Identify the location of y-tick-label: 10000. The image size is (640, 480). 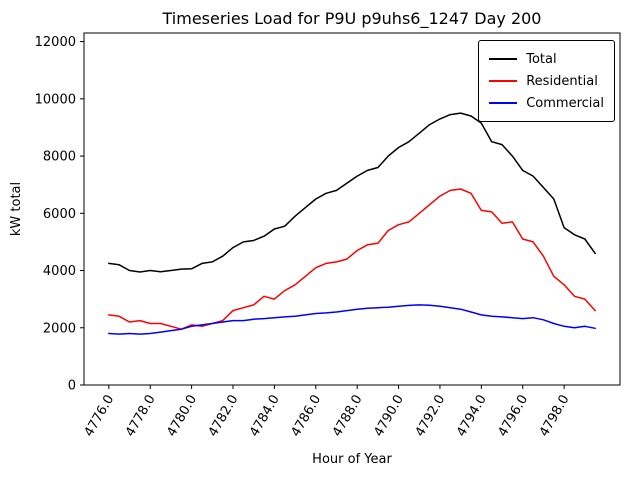
(55, 99).